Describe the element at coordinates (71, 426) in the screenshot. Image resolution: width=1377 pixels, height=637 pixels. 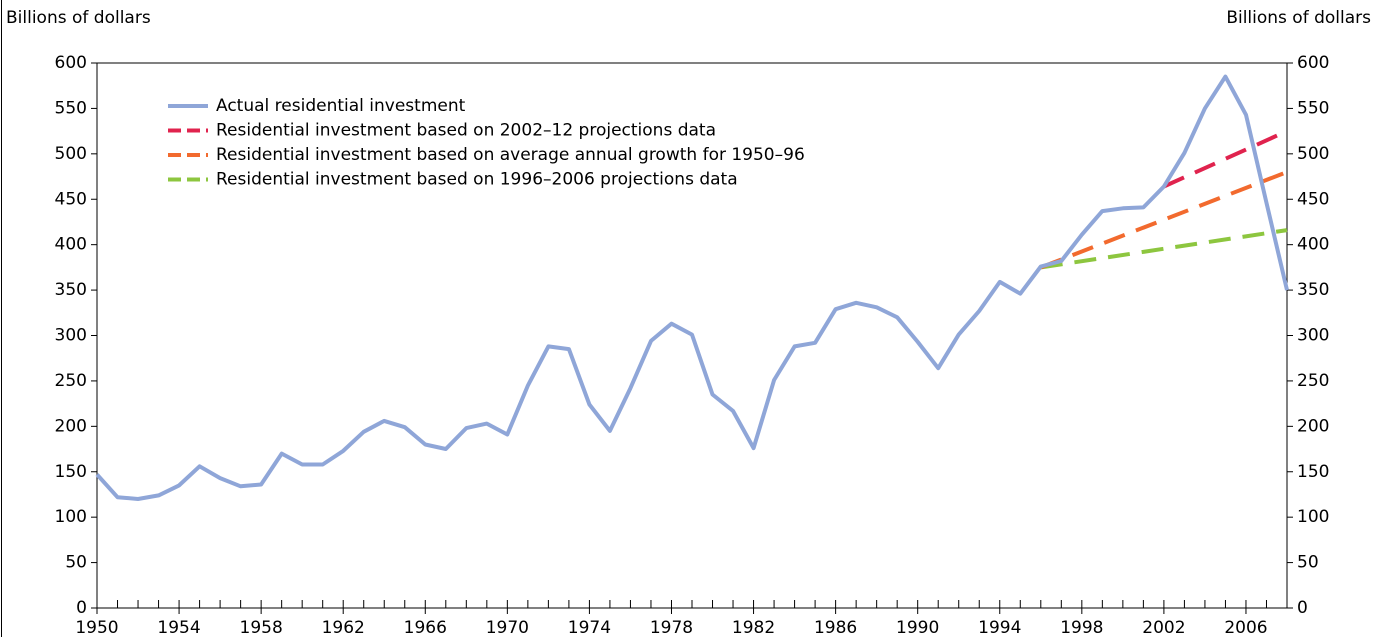
I see `y-tick-label: 200` at that location.